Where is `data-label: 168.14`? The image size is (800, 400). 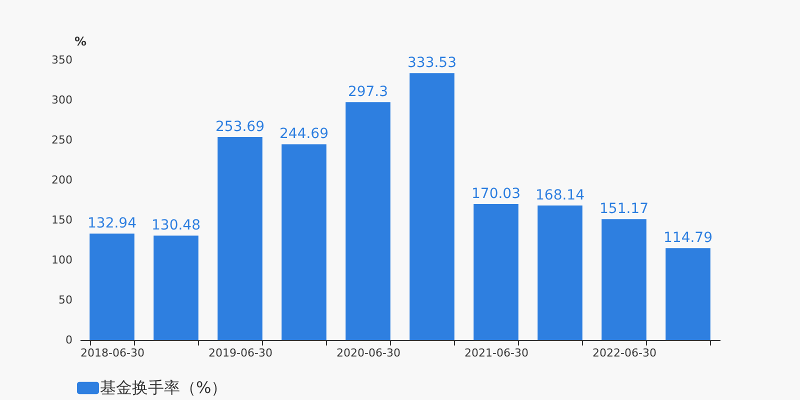 data-label: 168.14 is located at coordinates (560, 195).